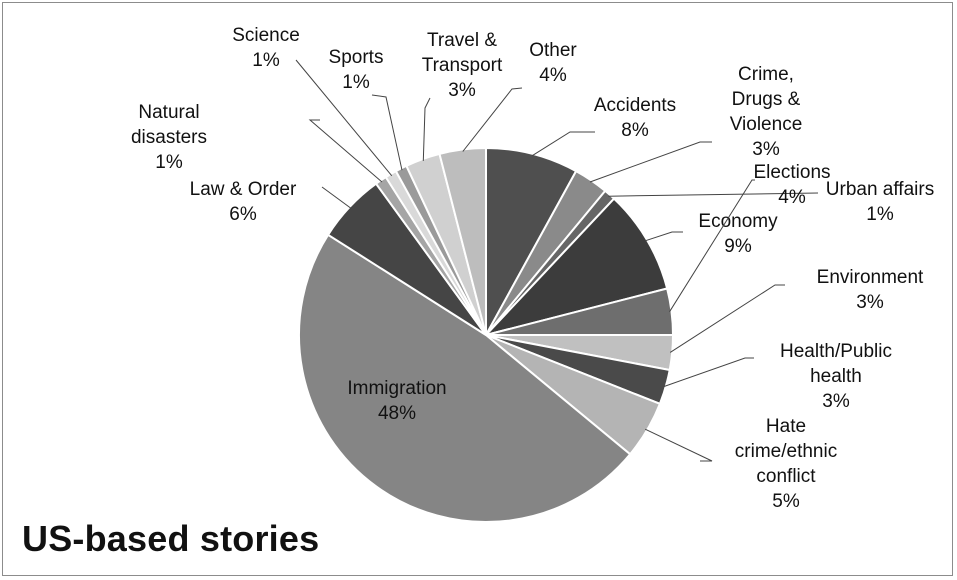 This screenshot has width=957, height=580. What do you see at coordinates (786, 451) in the screenshot?
I see `slice-name-label-hate-crime-ethnic-conflict: crime/ethnic` at bounding box center [786, 451].